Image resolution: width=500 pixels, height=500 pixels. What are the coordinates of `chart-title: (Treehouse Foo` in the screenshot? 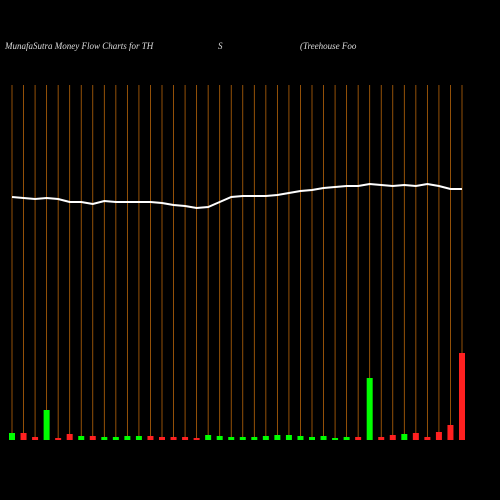 It's located at (328, 46).